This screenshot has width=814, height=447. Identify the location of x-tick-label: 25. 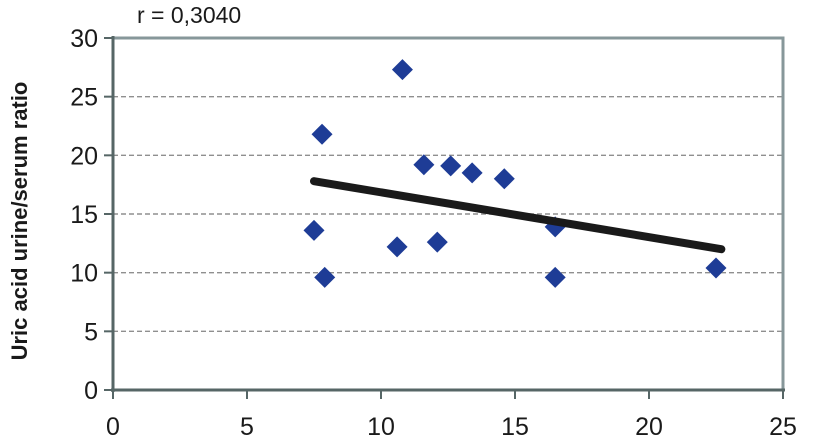
(783, 427).